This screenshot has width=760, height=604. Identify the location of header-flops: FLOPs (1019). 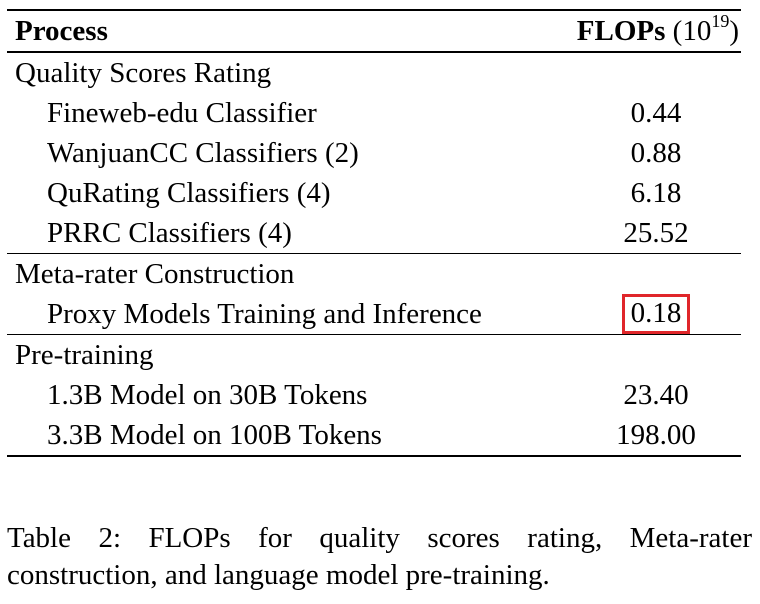
(656, 31).